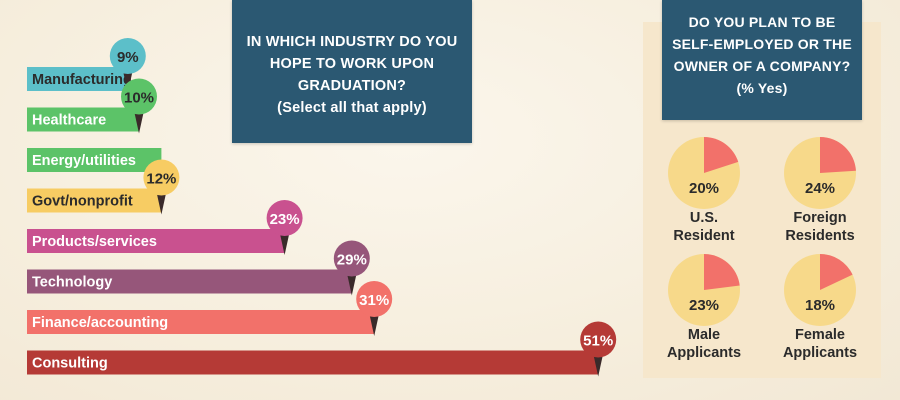 The height and width of the screenshot is (400, 900). I want to click on pie-female-applicants: 18% Female Applicants, so click(820, 307).